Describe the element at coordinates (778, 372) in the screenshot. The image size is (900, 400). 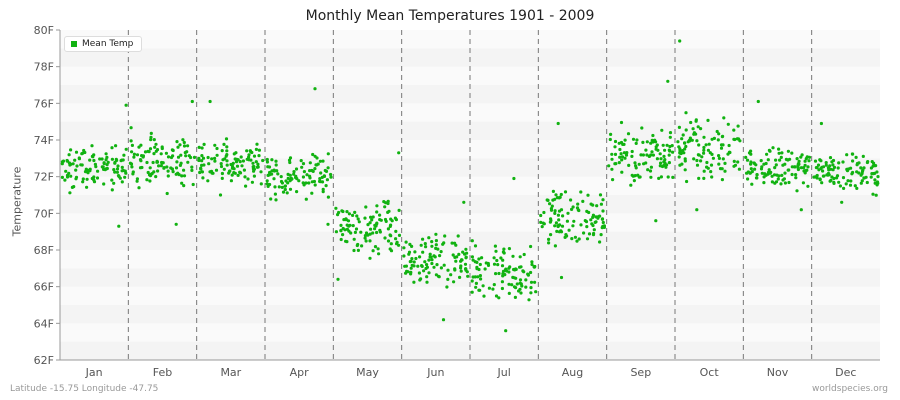
I see `svg-text: Nov` at that location.